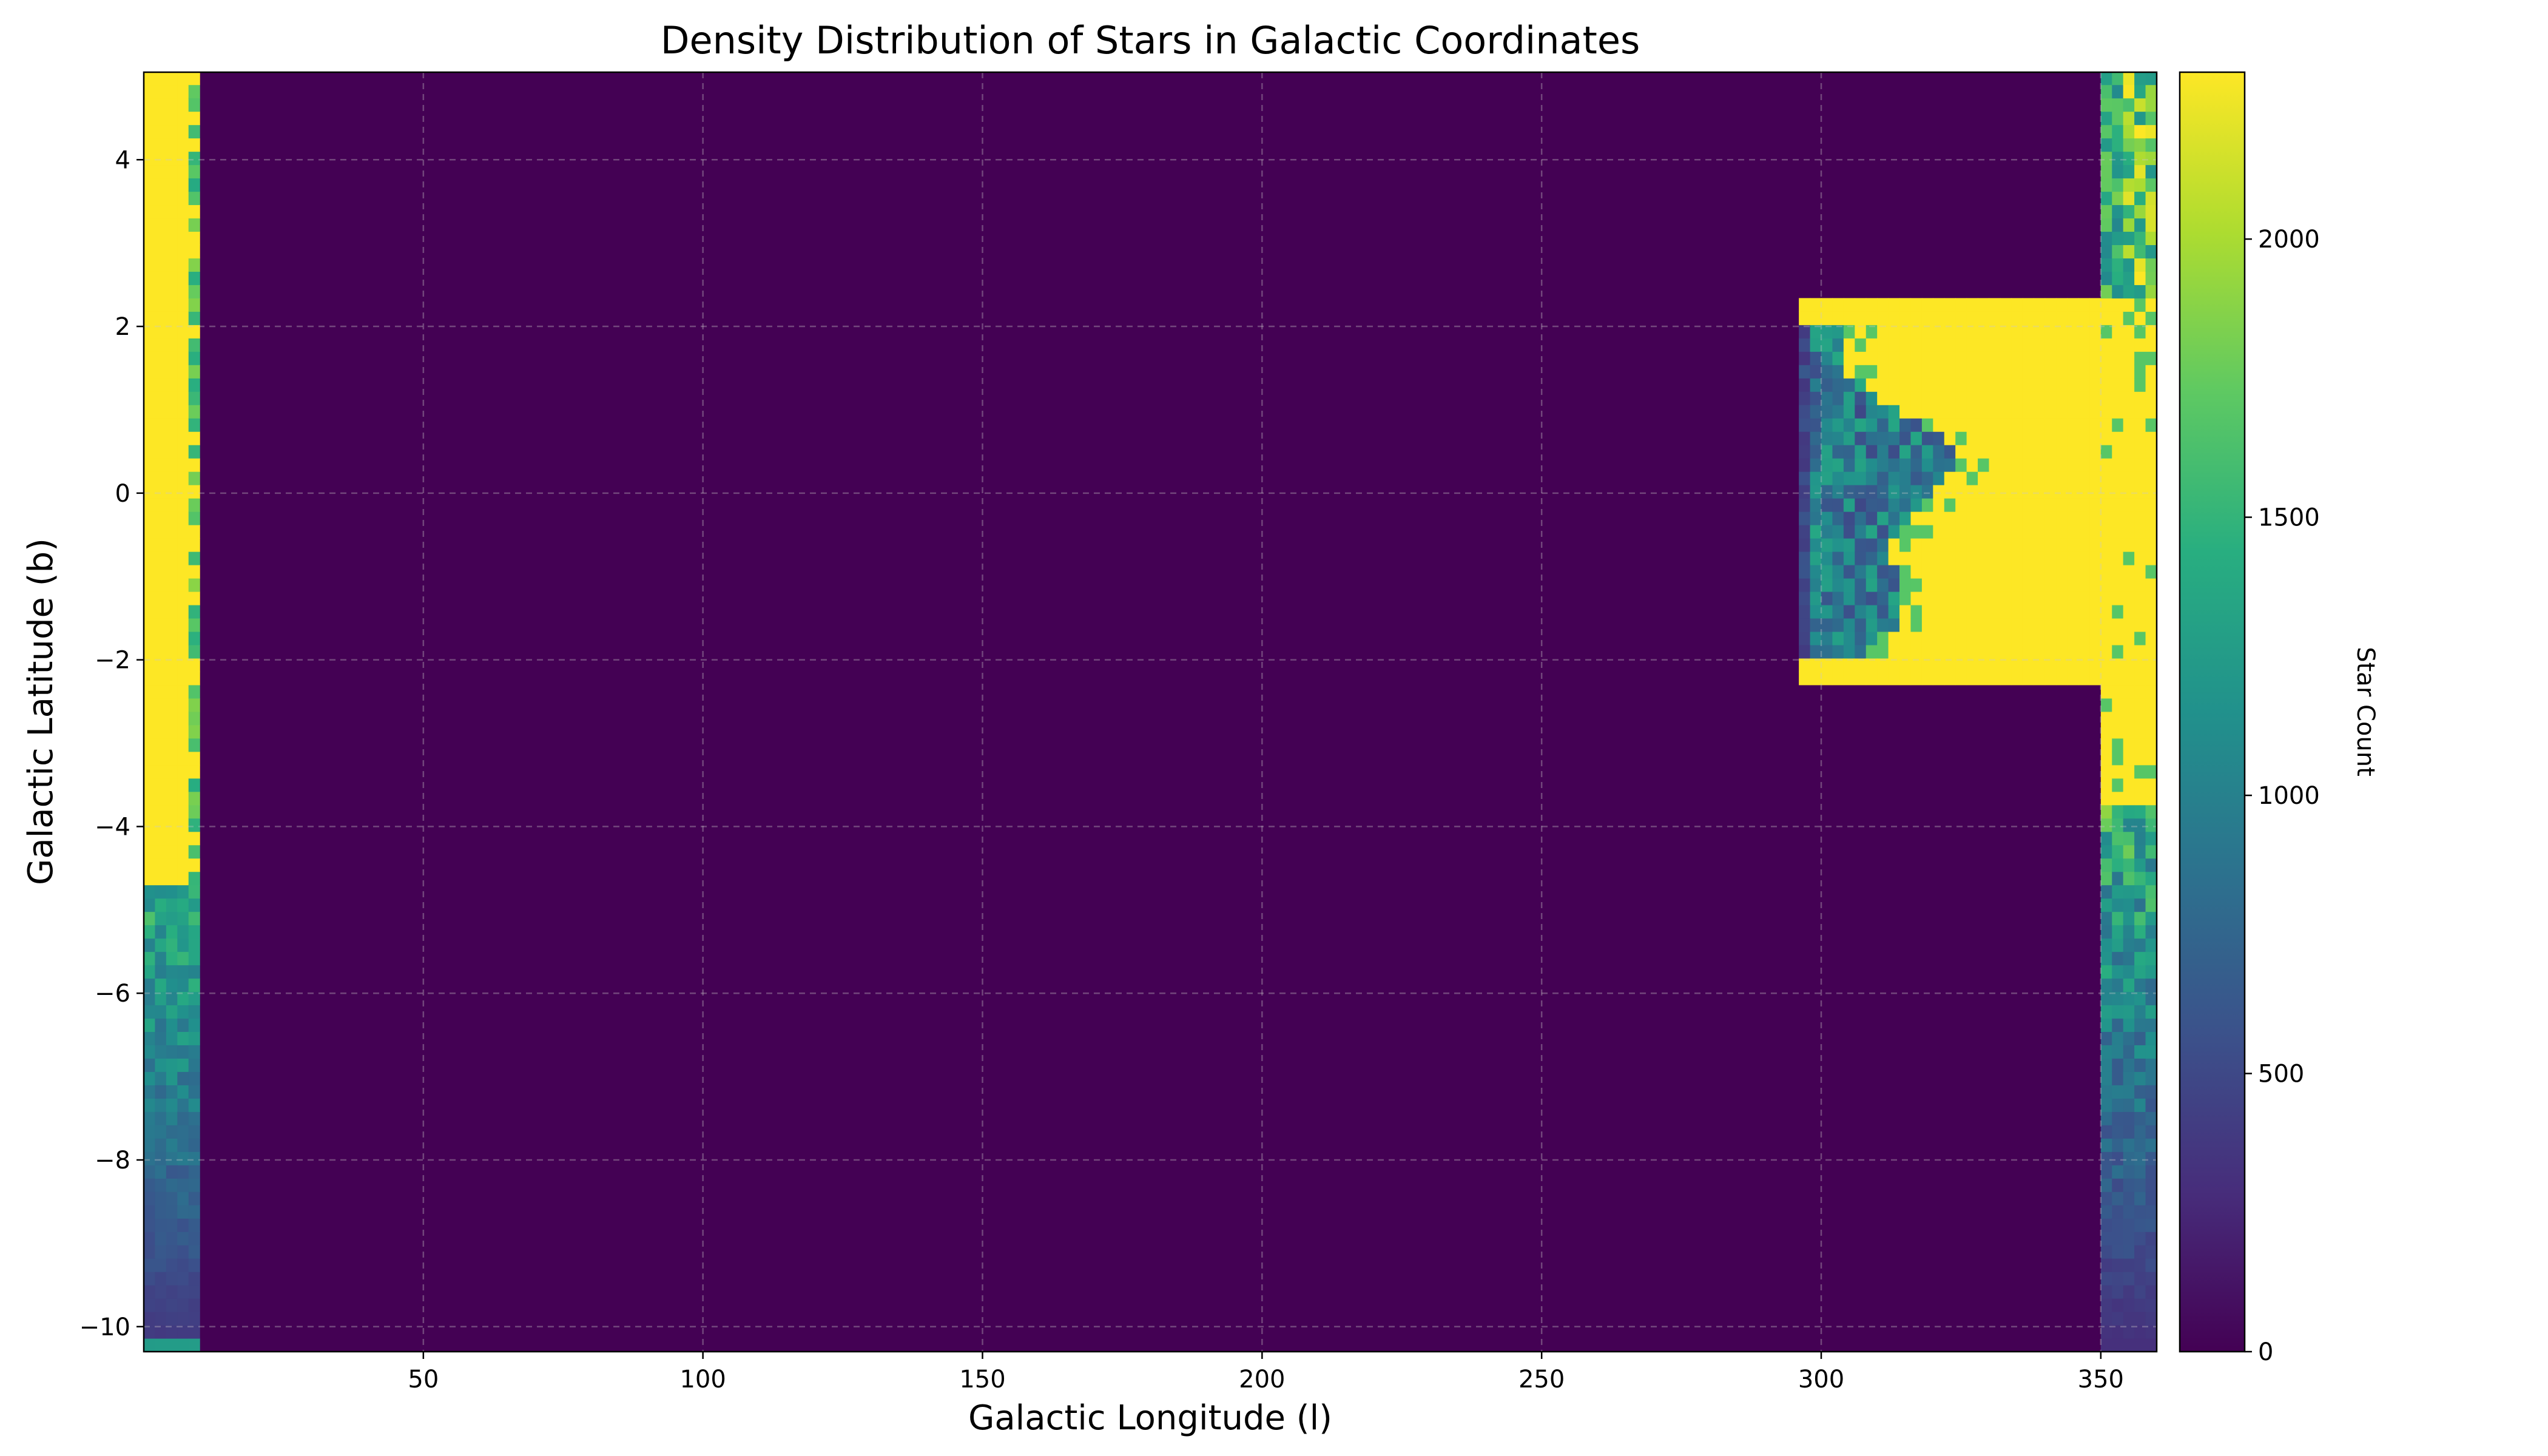 This screenshot has height=1456, width=2548. I want to click on x-axis-label: Galactic Longitude (l), so click(1150, 1418).